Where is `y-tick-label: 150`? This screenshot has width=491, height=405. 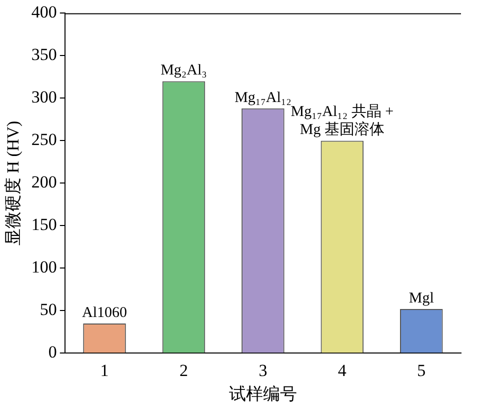 y-tick-label: 150 is located at coordinates (44, 224).